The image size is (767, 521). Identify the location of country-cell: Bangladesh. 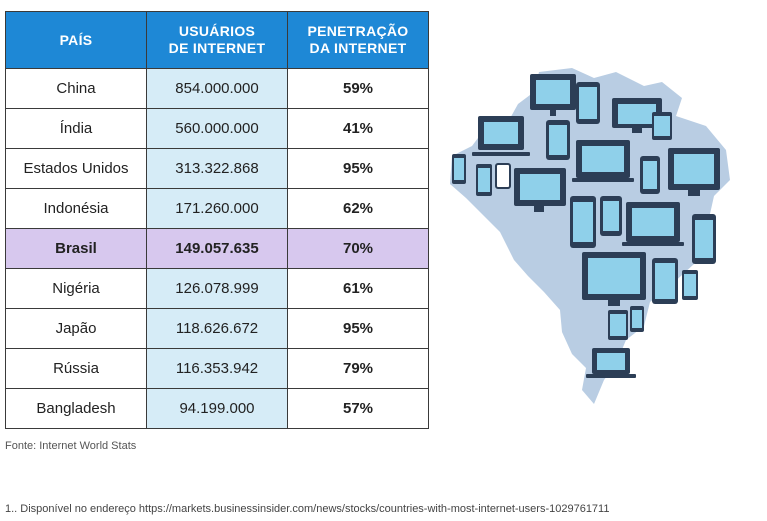
(76, 408).